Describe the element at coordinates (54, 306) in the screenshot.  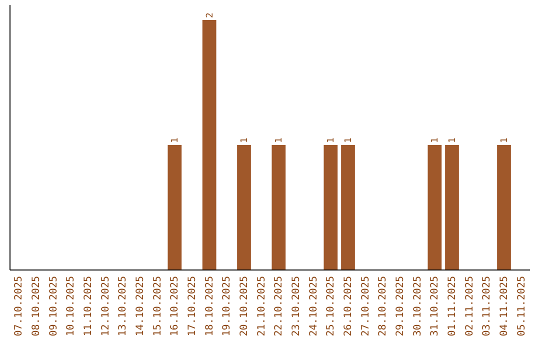
I see `x-tick-label: 09.10.2025` at that location.